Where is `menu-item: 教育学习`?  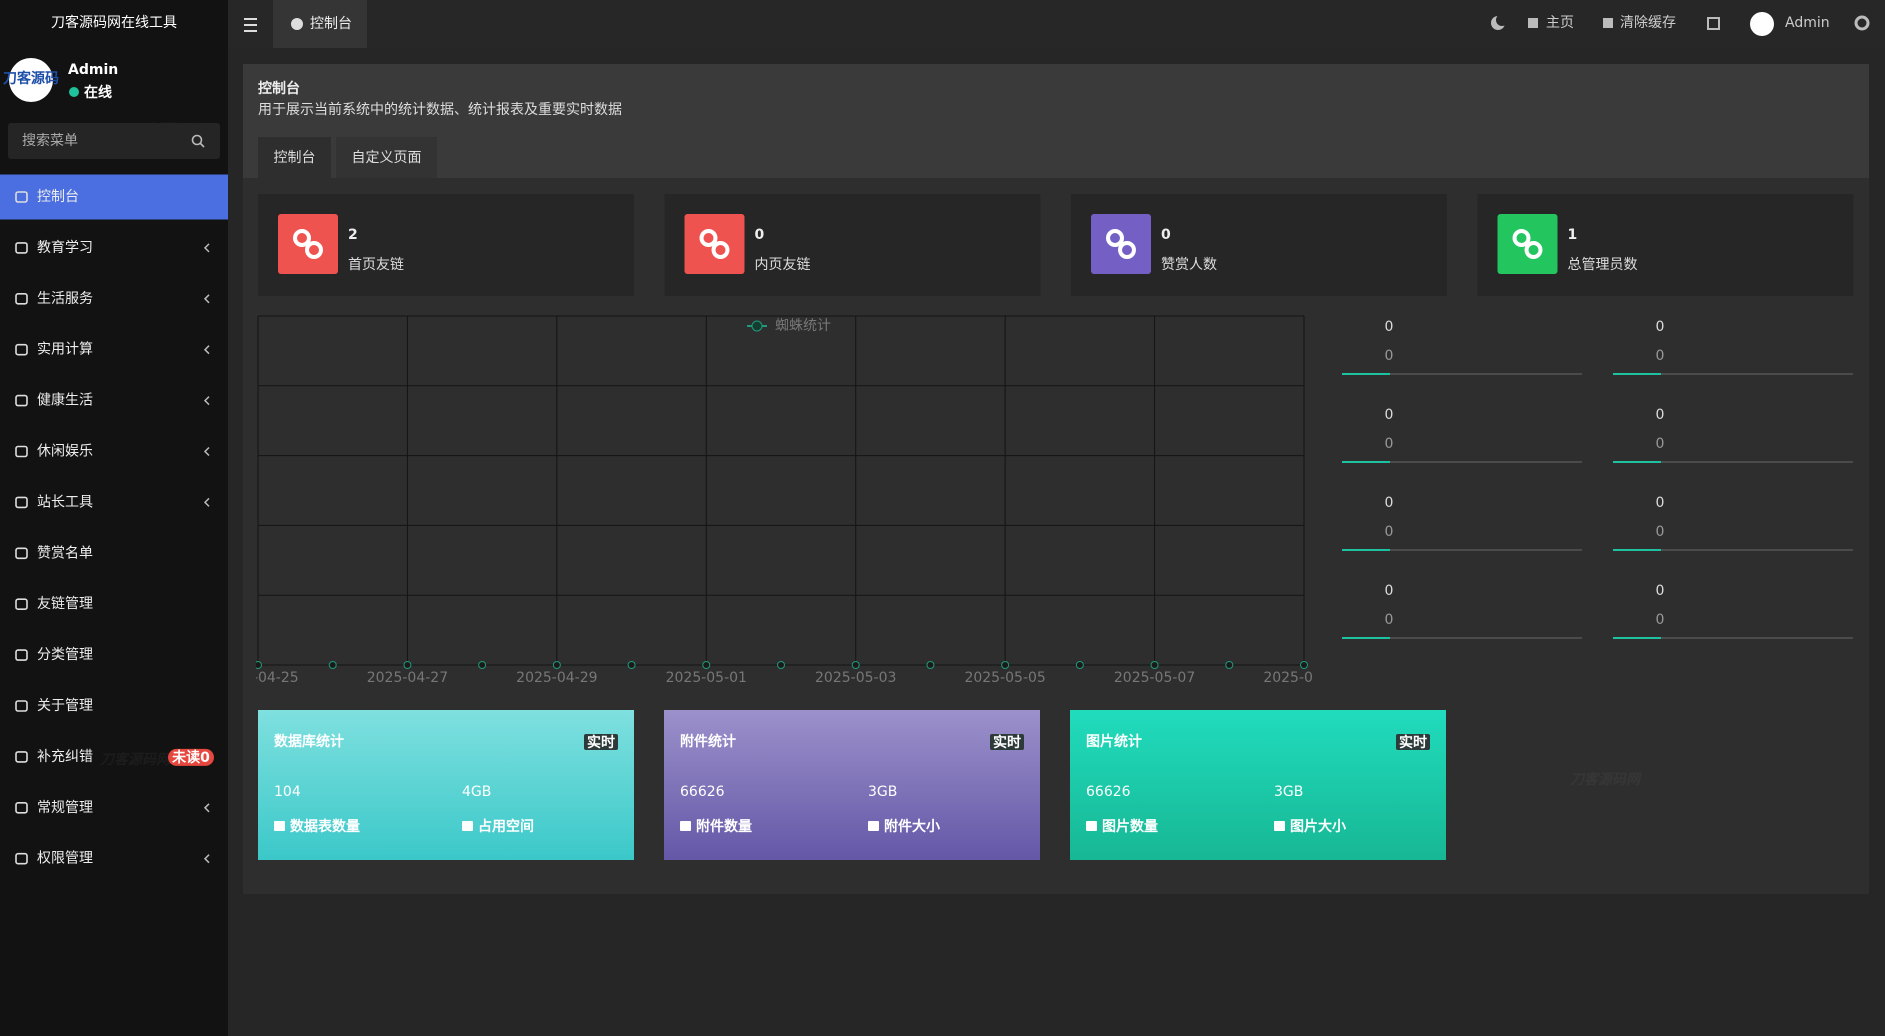
menu-item: 教育学习 is located at coordinates (112, 248).